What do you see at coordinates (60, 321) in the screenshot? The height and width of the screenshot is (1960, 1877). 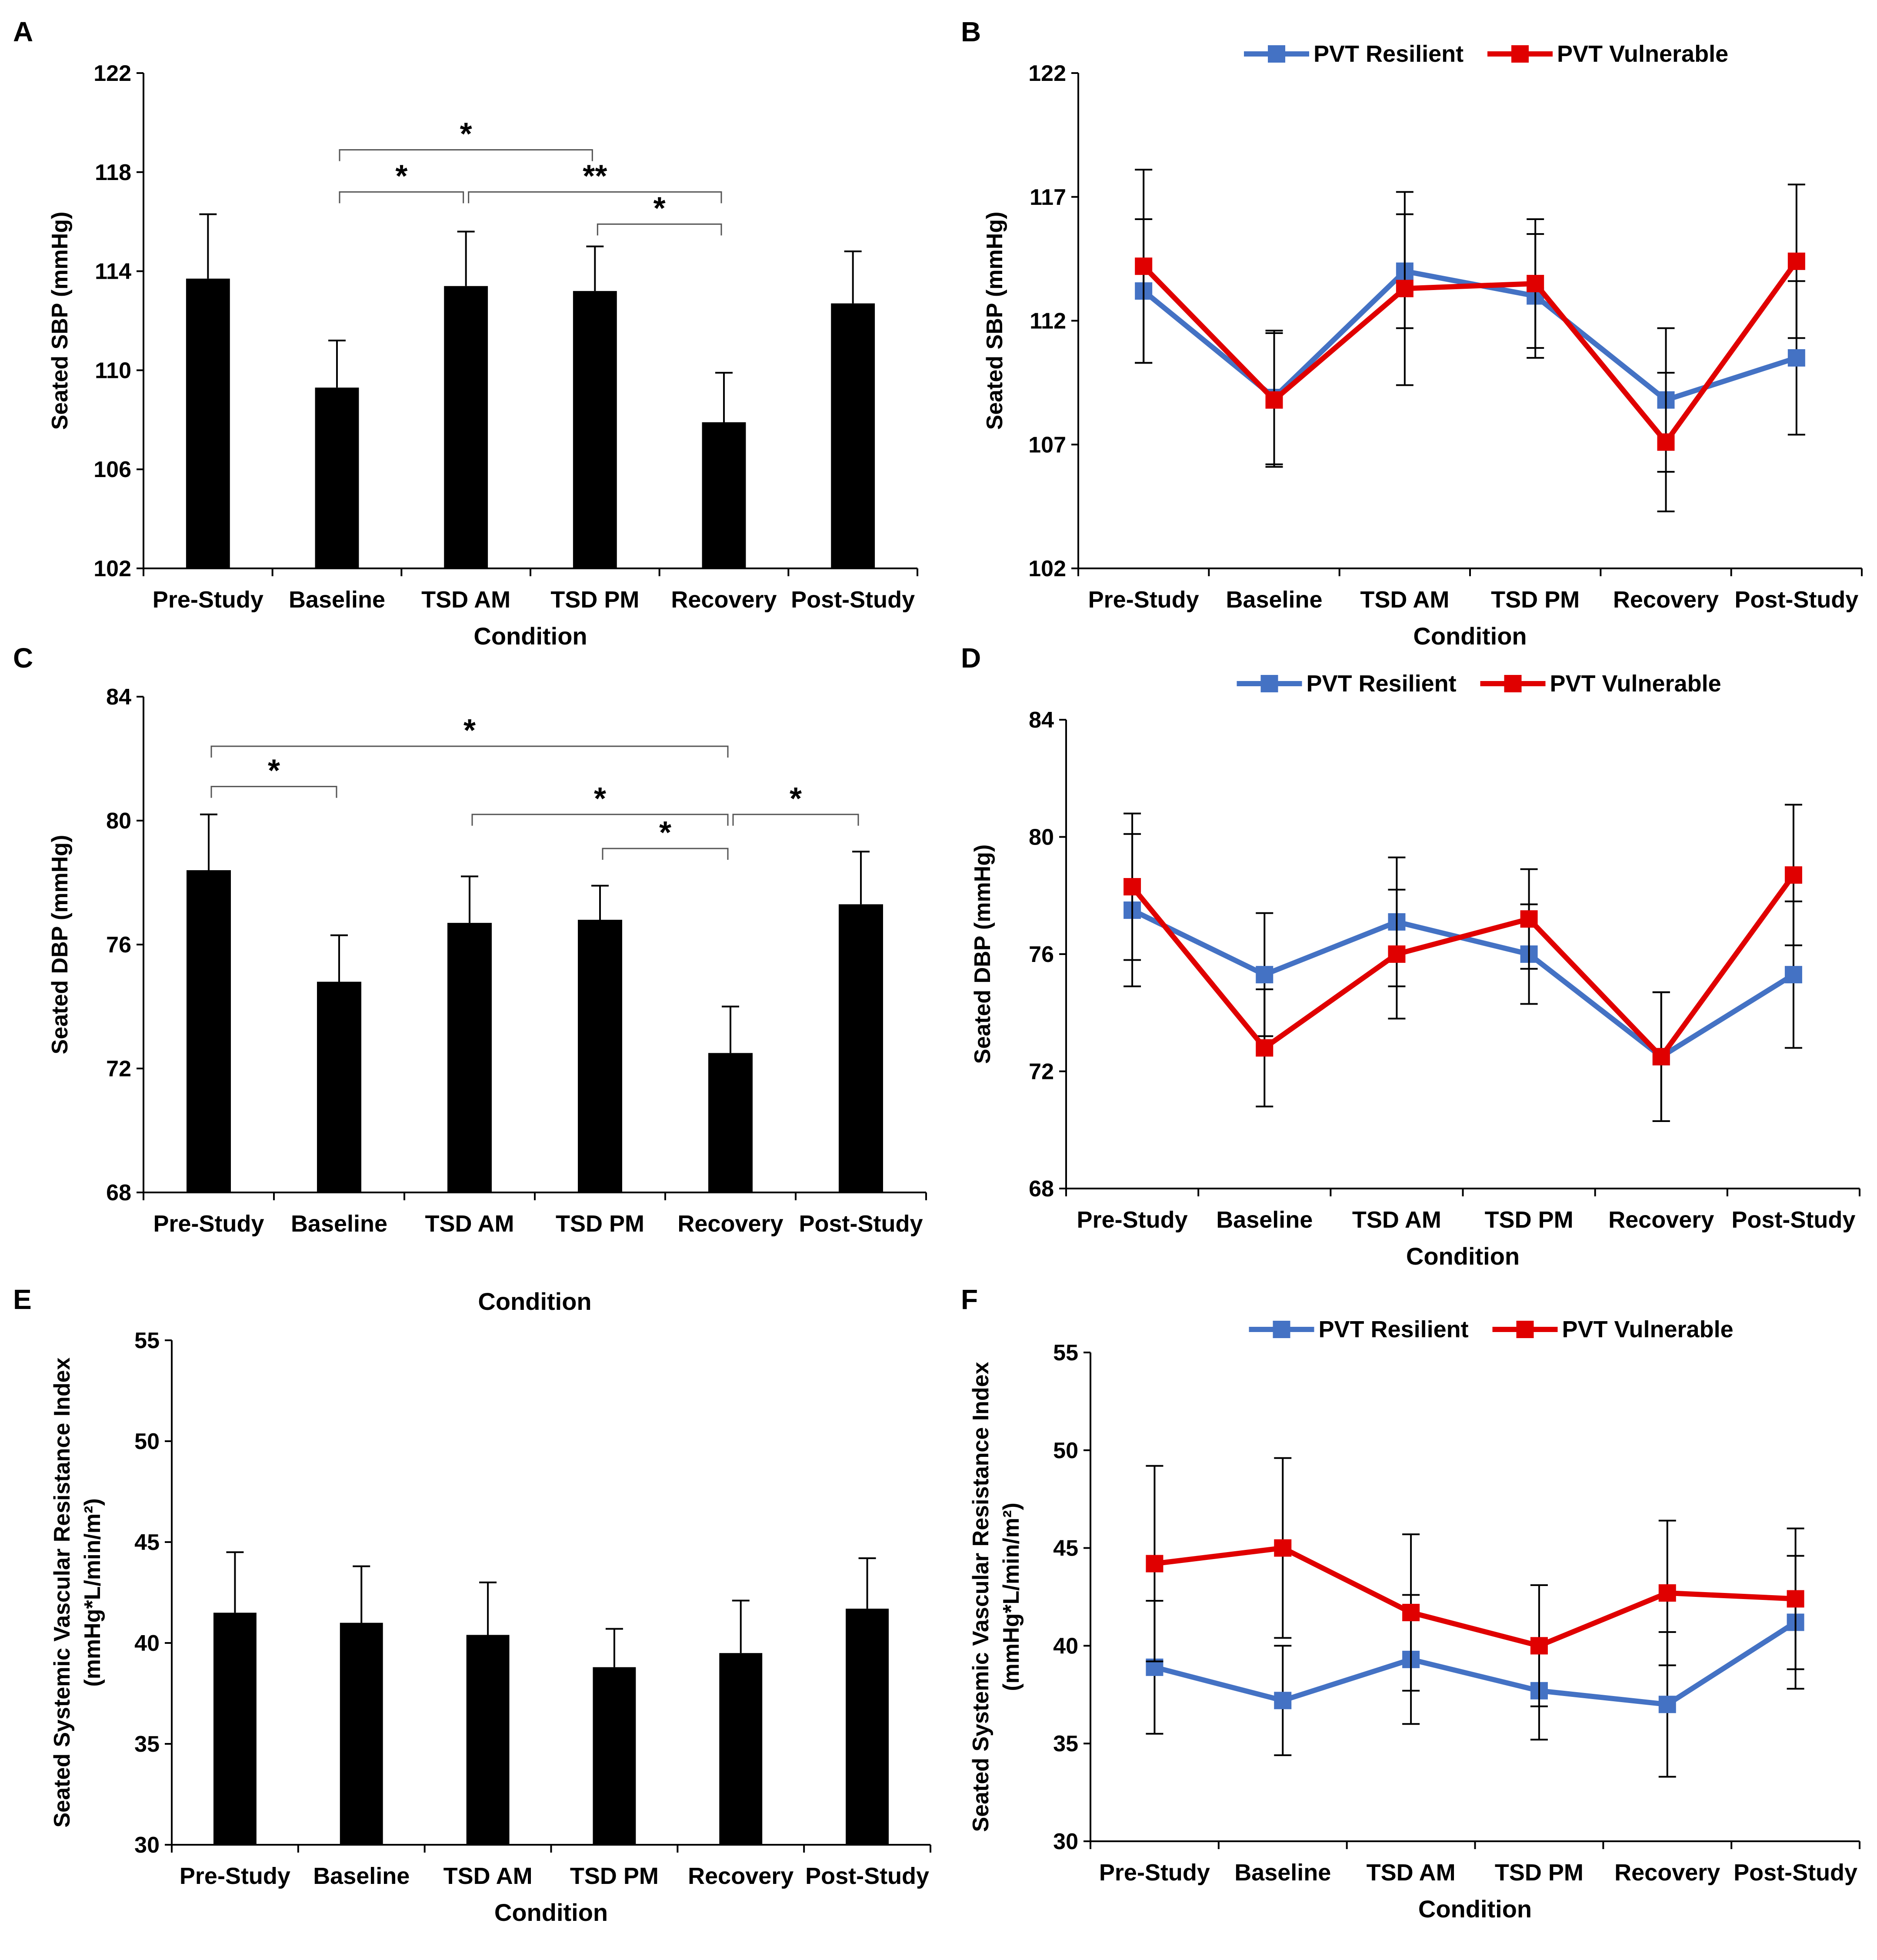 I see `y-axis-title: Seated SBP (mmHg)` at bounding box center [60, 321].